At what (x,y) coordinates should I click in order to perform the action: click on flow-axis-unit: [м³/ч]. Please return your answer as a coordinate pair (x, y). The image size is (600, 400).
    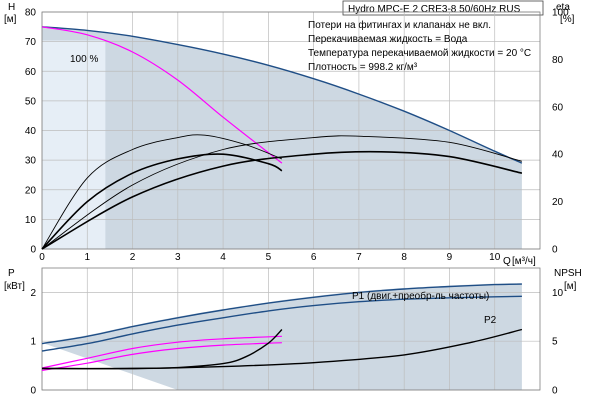
    Looking at the image, I should click on (524, 261).